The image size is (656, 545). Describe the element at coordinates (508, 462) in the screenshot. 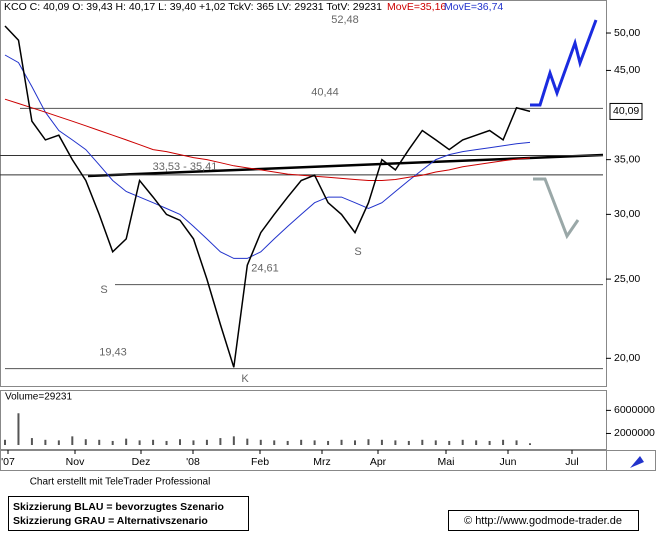

I see `x-tick-label: Jun` at that location.